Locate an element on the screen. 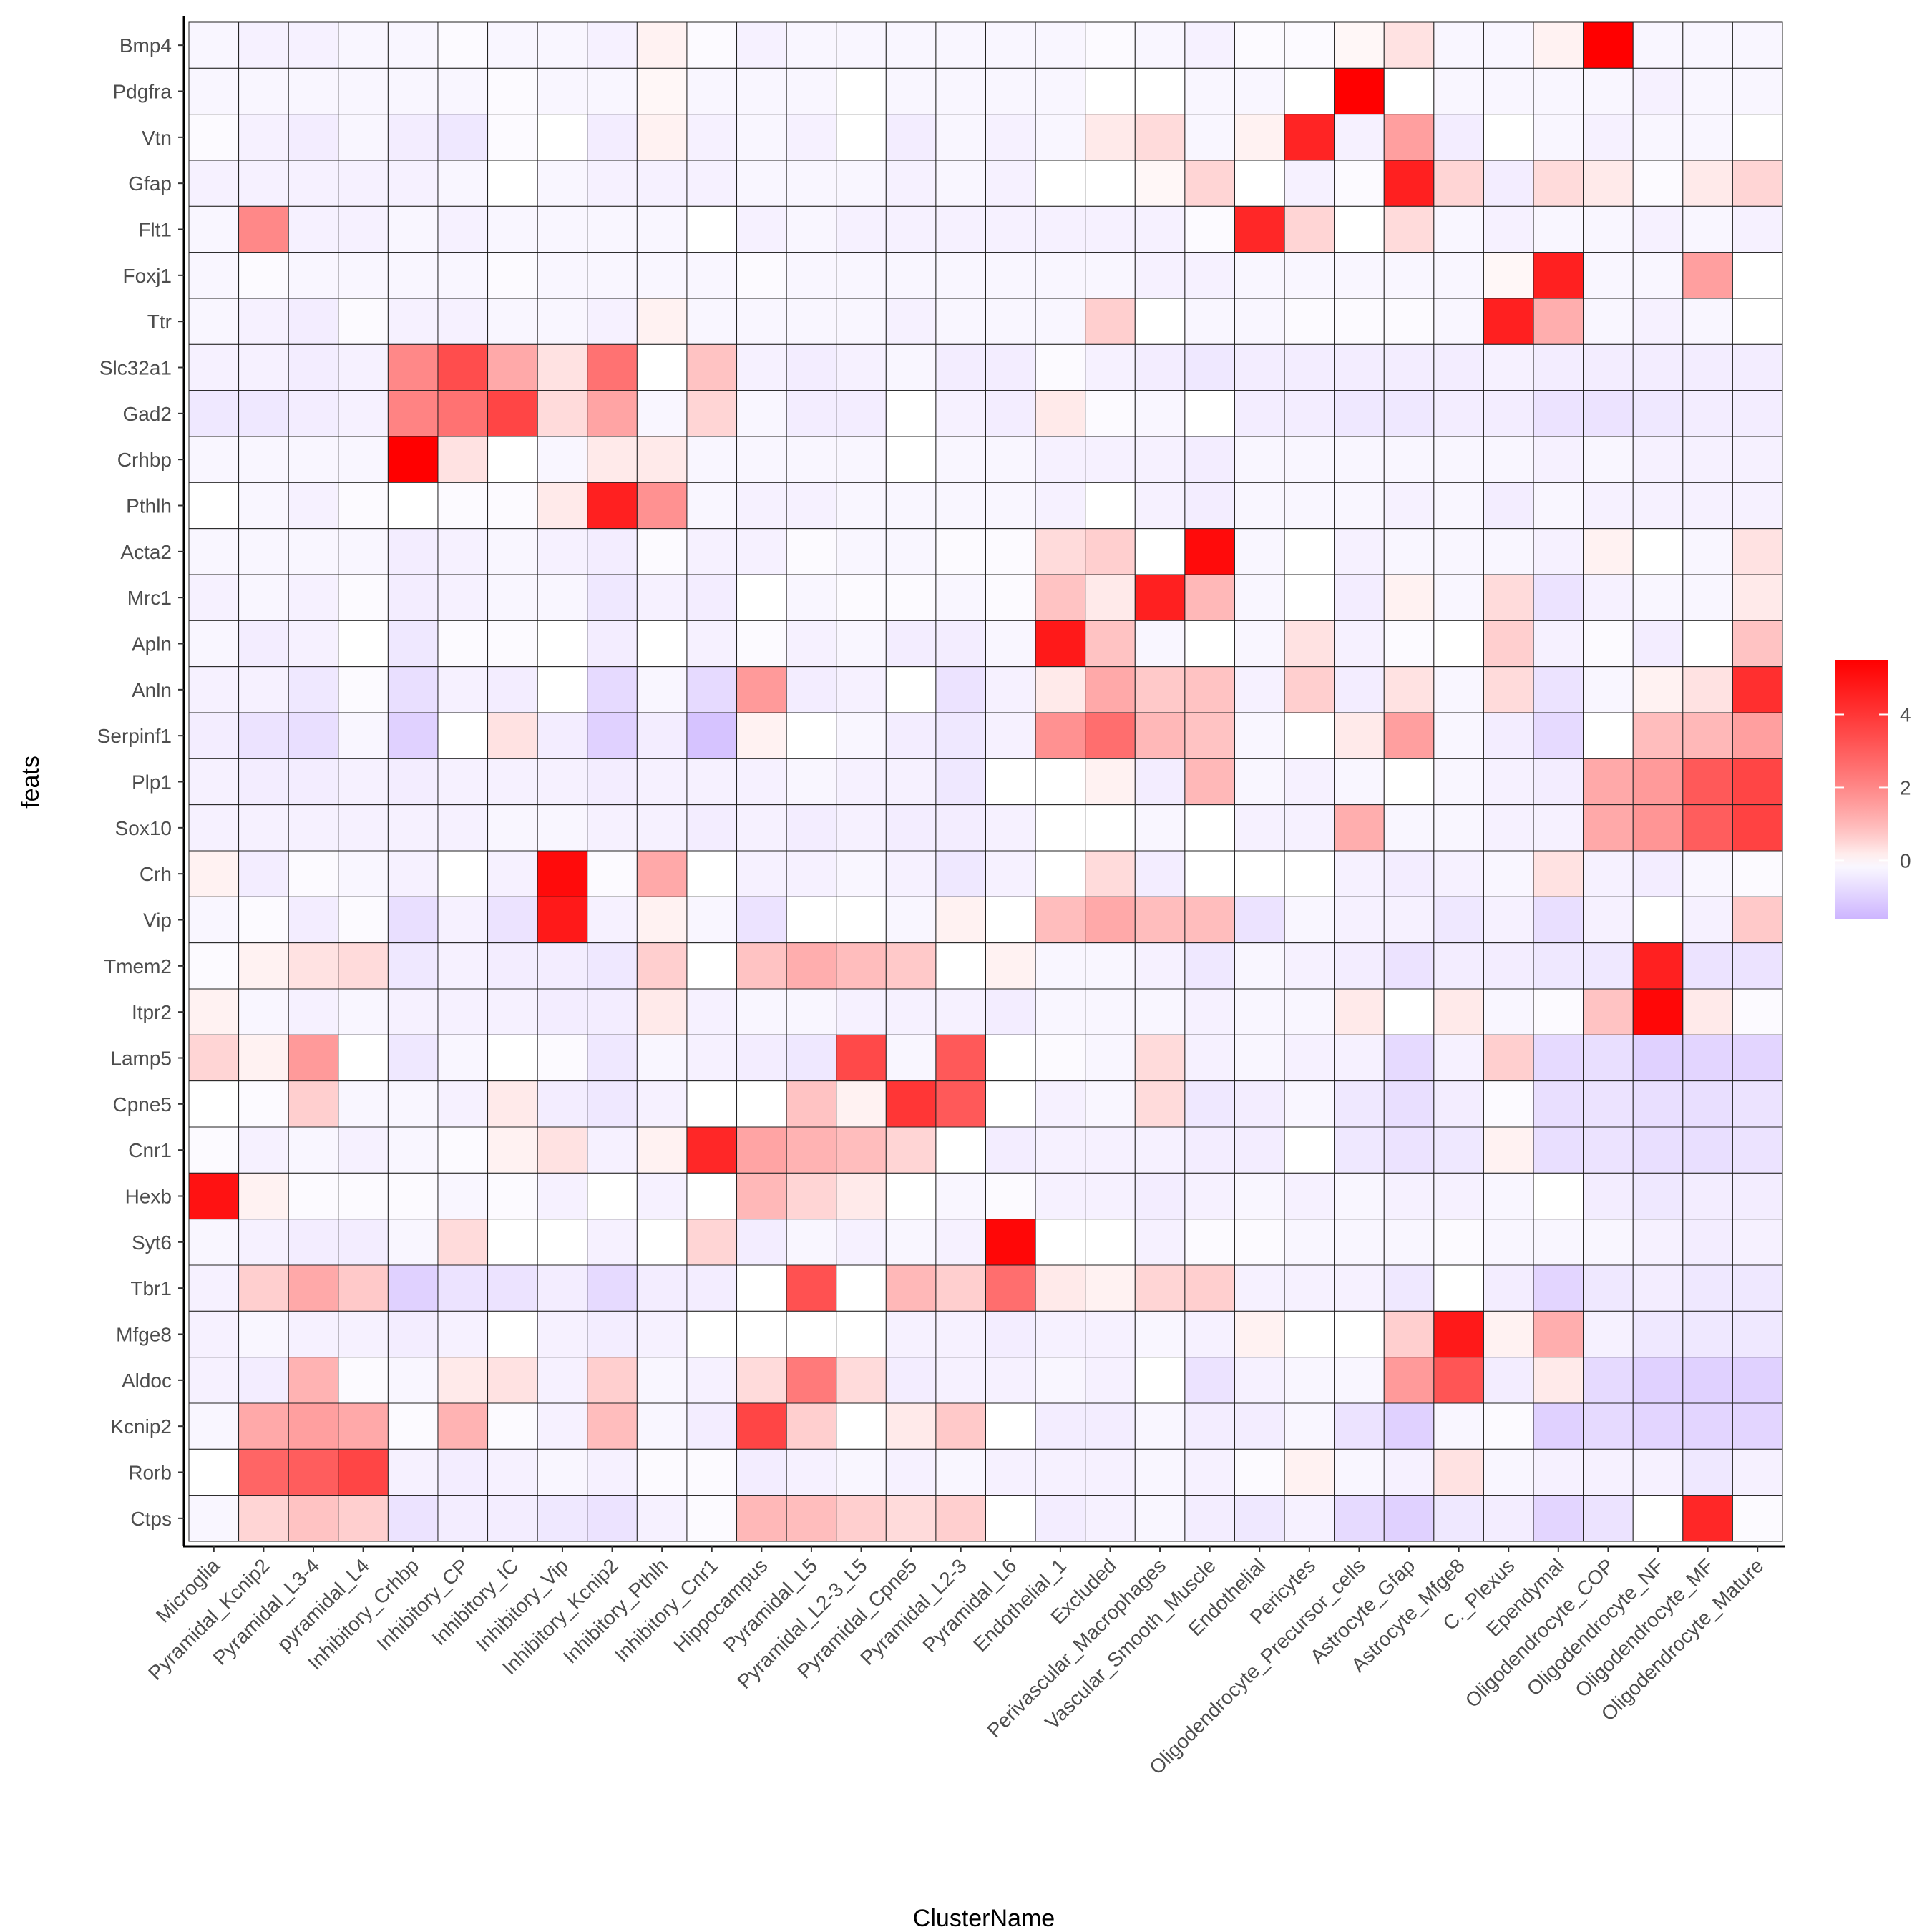  colorbar-tick-label: 0 is located at coordinates (1905, 860).